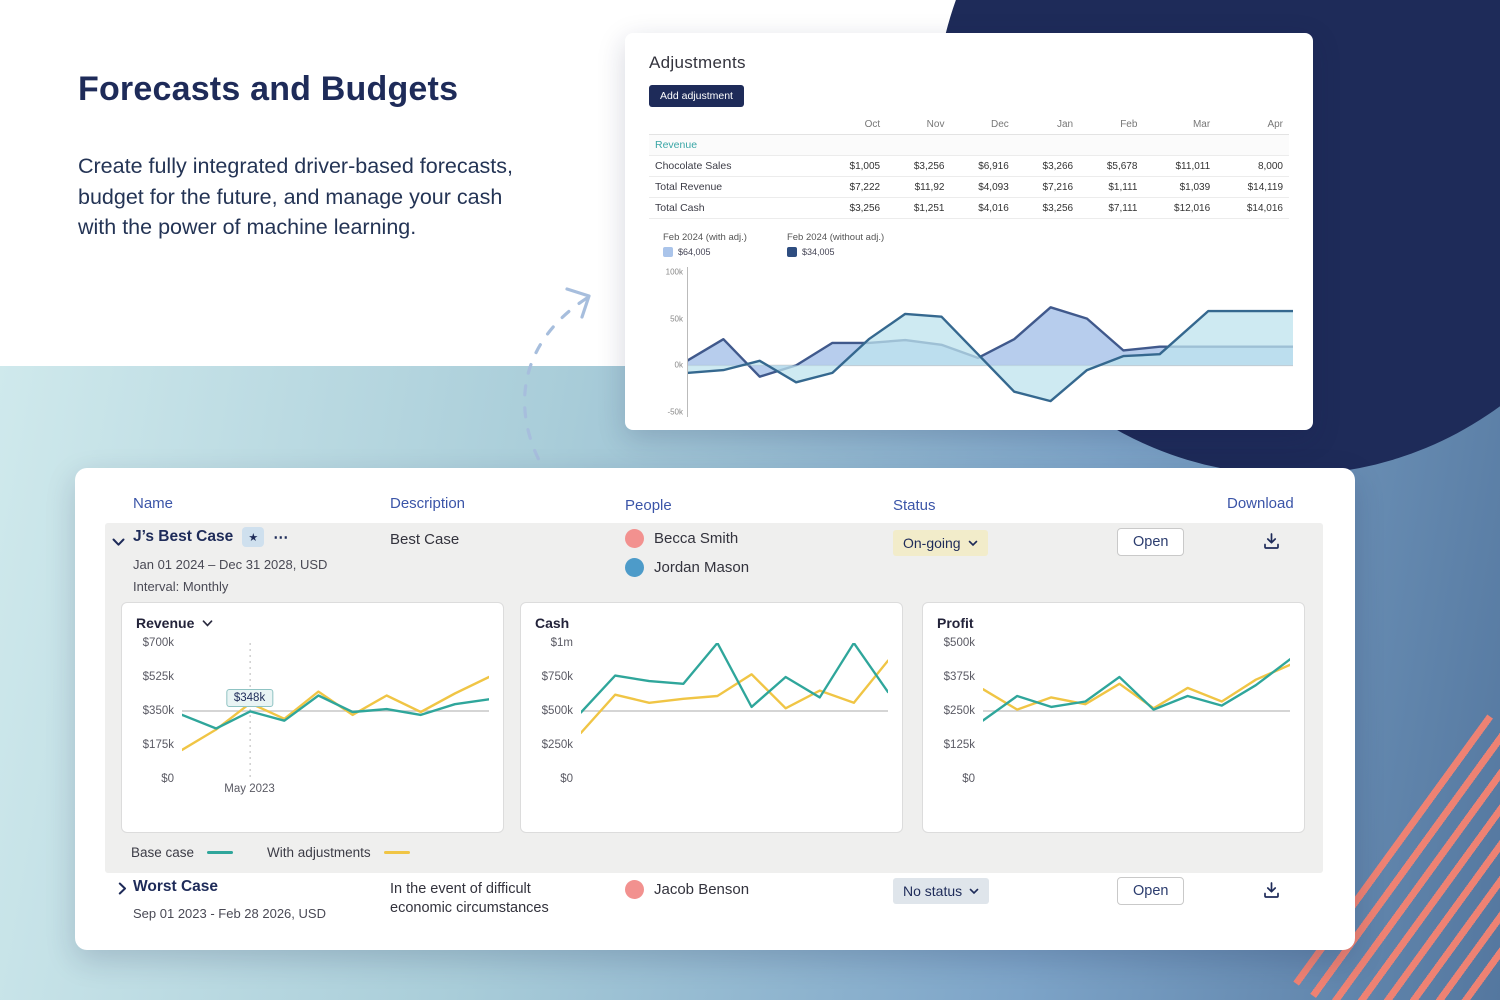 The height and width of the screenshot is (1000, 1500). I want to click on add-adjustment-button: Add adjustment, so click(696, 96).